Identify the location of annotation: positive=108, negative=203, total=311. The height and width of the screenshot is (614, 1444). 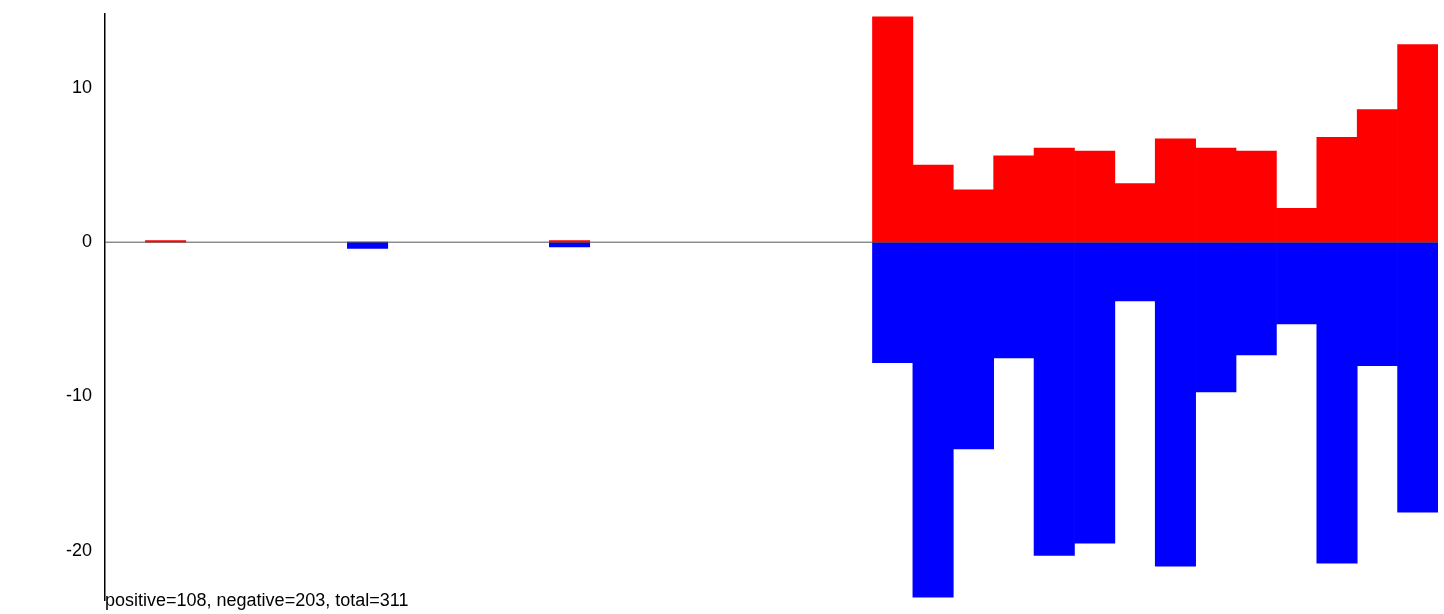
(257, 599).